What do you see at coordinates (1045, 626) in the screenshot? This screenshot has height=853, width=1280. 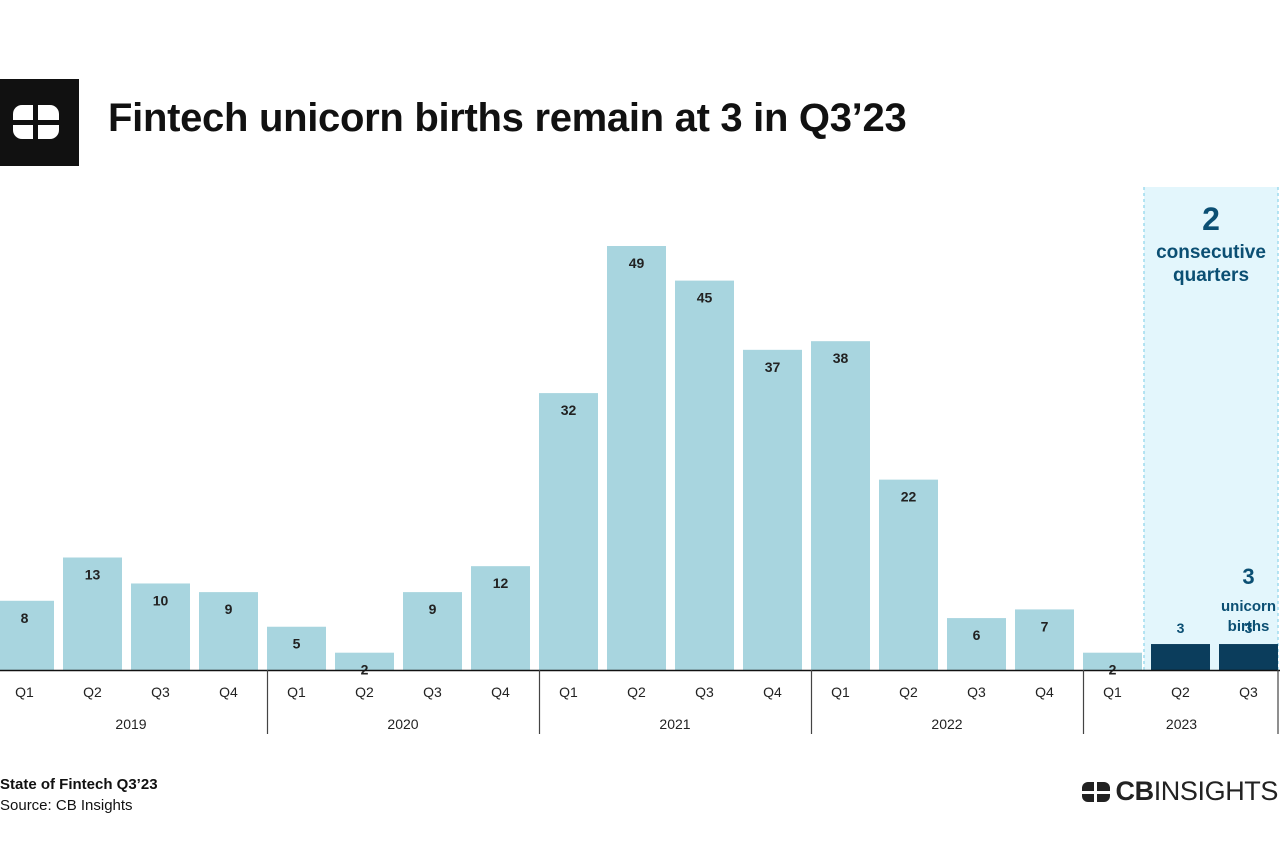 I see `data-label: 7` at bounding box center [1045, 626].